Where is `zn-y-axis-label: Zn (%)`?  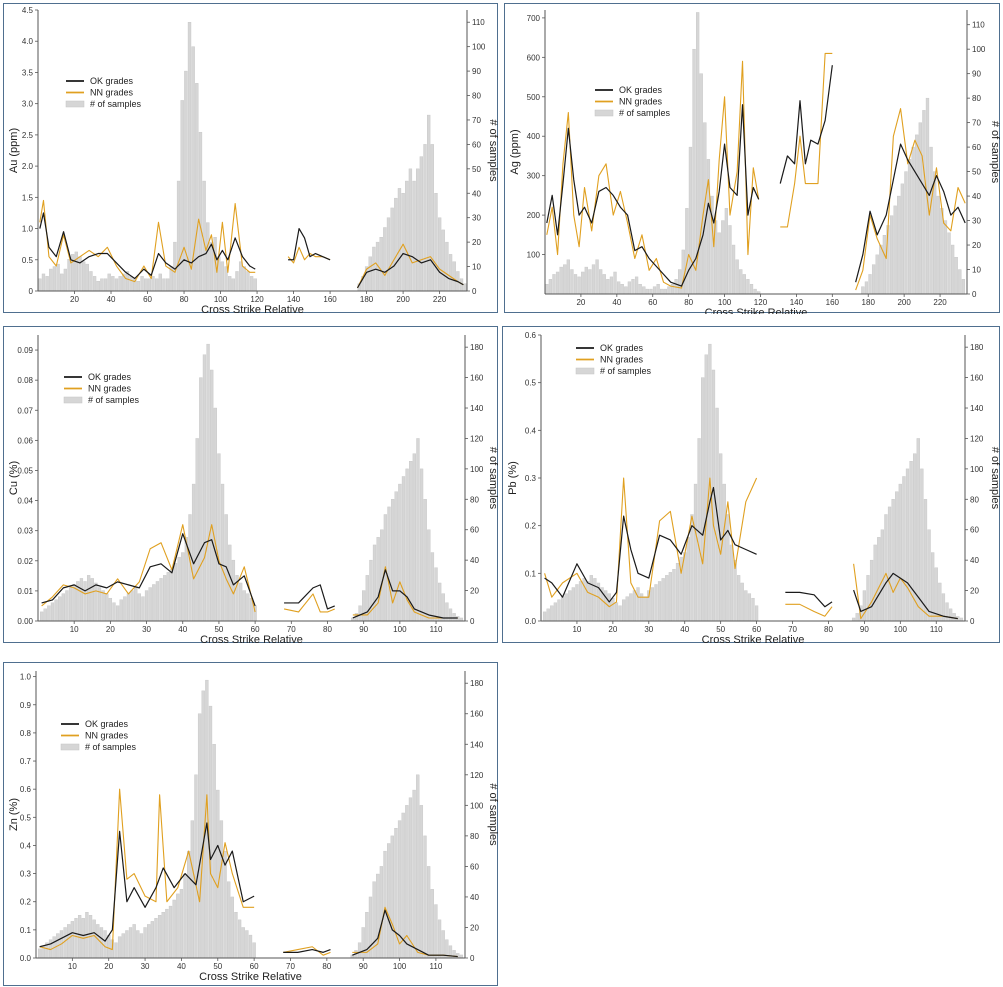 zn-y-axis-label: Zn (%) is located at coordinates (14, 814).